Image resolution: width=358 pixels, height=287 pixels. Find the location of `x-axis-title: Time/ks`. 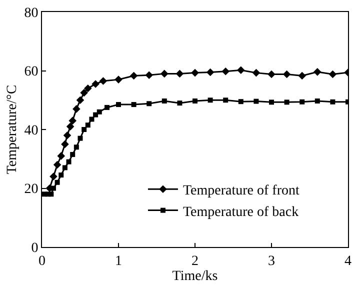

x-axis-title: Time/ks is located at coordinates (195, 276).